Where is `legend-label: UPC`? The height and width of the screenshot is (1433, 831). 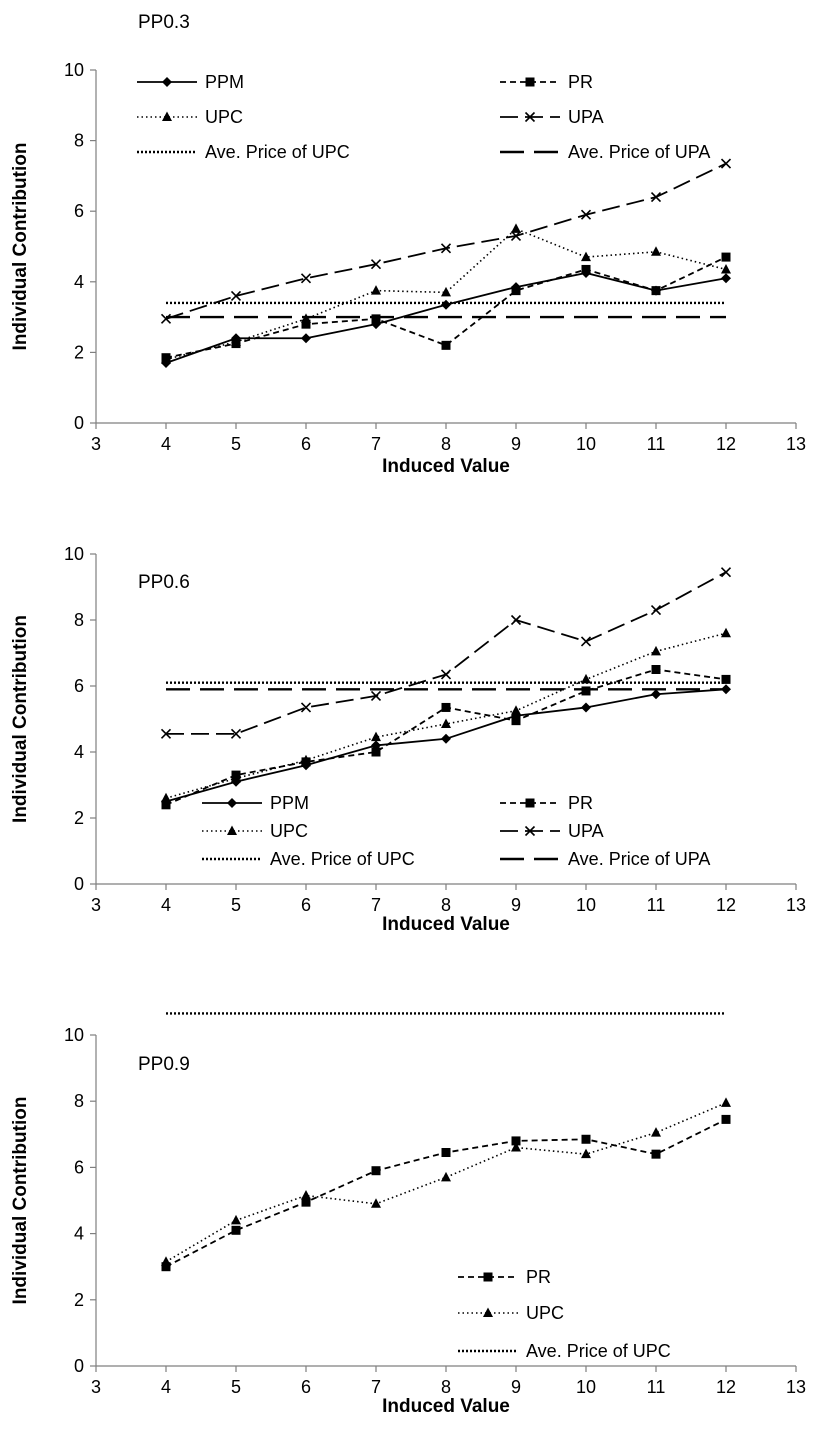 legend-label: UPC is located at coordinates (289, 831).